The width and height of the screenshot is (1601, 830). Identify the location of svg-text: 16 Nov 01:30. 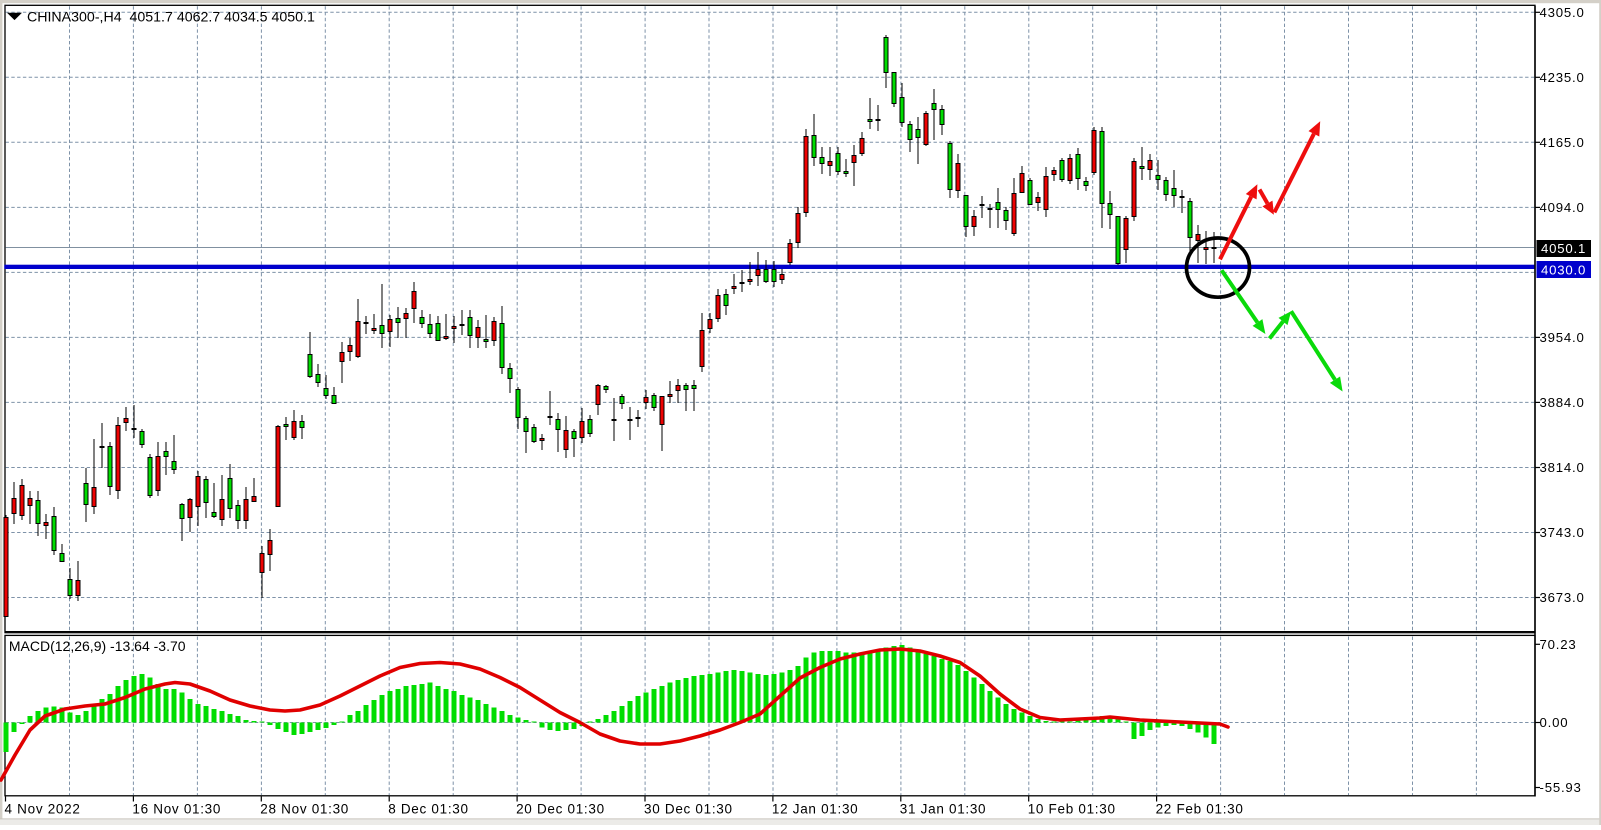
(176, 809).